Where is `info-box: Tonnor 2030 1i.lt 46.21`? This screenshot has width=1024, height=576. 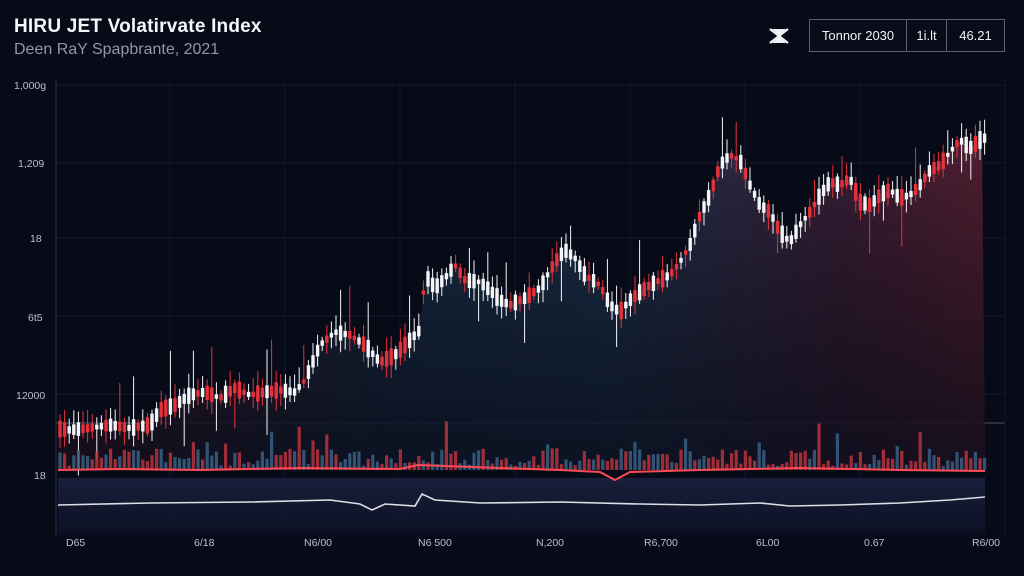
info-box: Tonnor 2030 1i.lt 46.21 is located at coordinates (907, 35).